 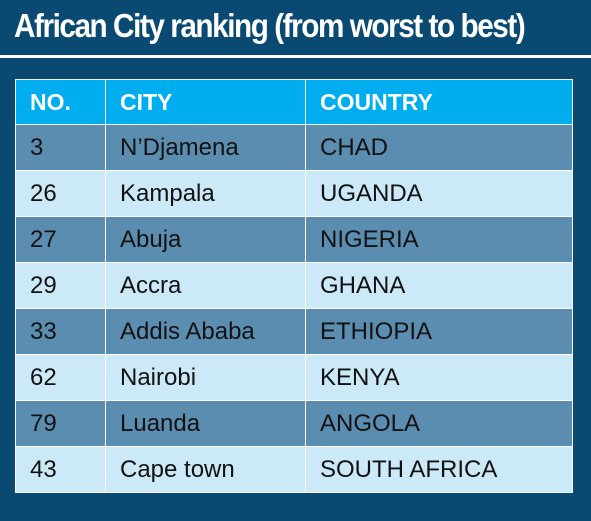 What do you see at coordinates (205, 102) in the screenshot?
I see `header-city: CITY` at bounding box center [205, 102].